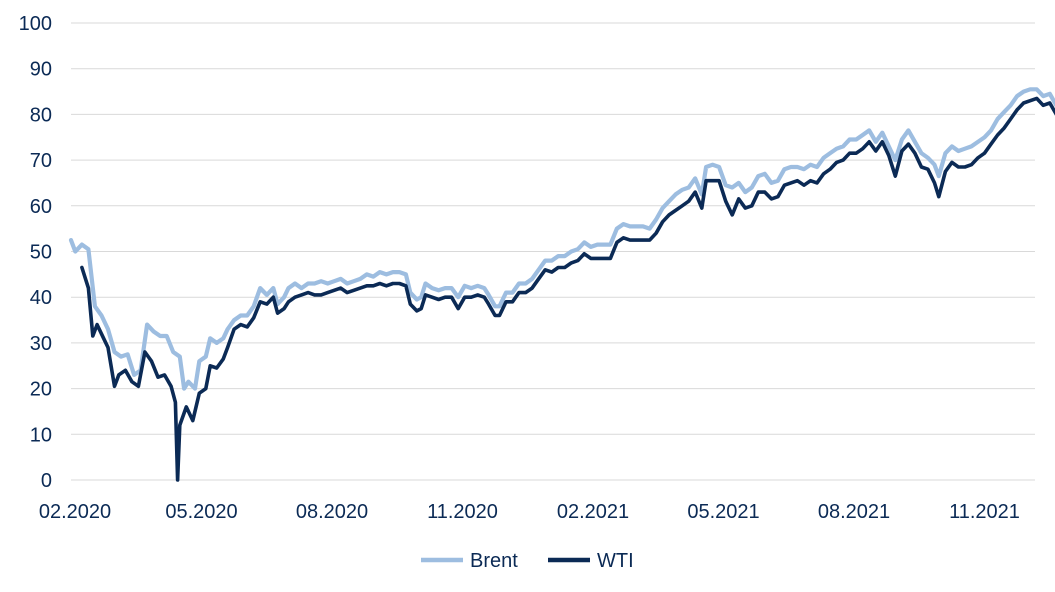 This screenshot has height=592, width=1055. What do you see at coordinates (615, 561) in the screenshot?
I see `legend-label-wti: WTI` at bounding box center [615, 561].